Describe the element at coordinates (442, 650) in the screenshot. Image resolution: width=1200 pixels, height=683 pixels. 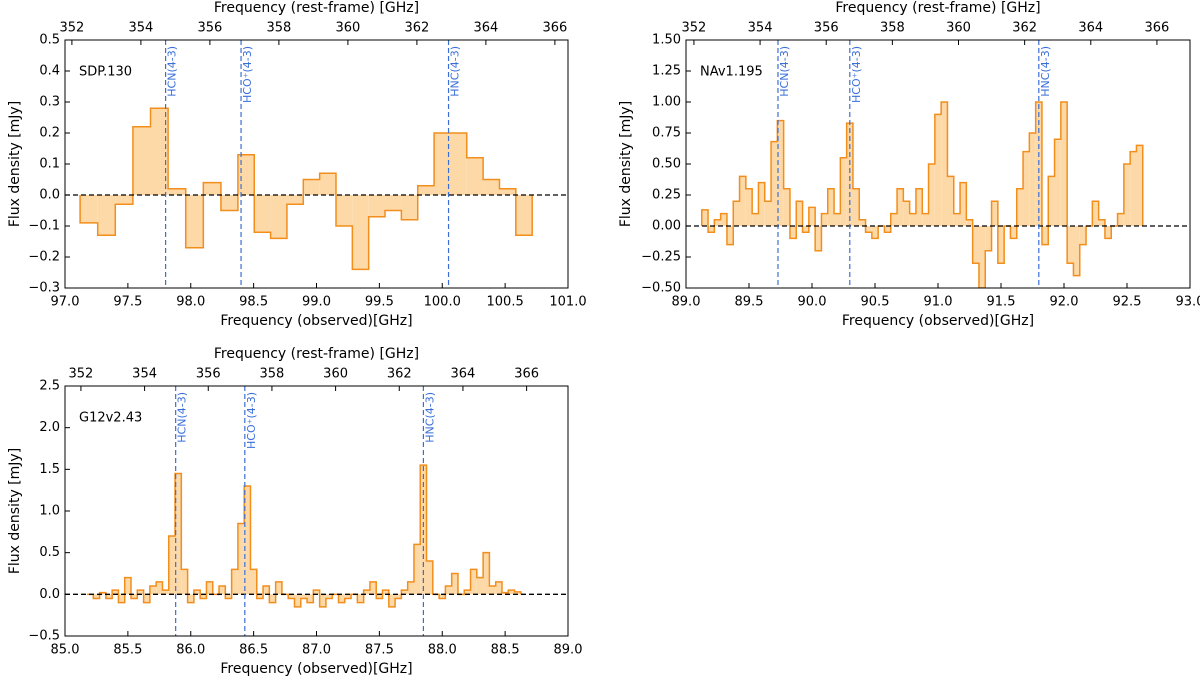
I see `x-tick-label: 88.0` at that location.